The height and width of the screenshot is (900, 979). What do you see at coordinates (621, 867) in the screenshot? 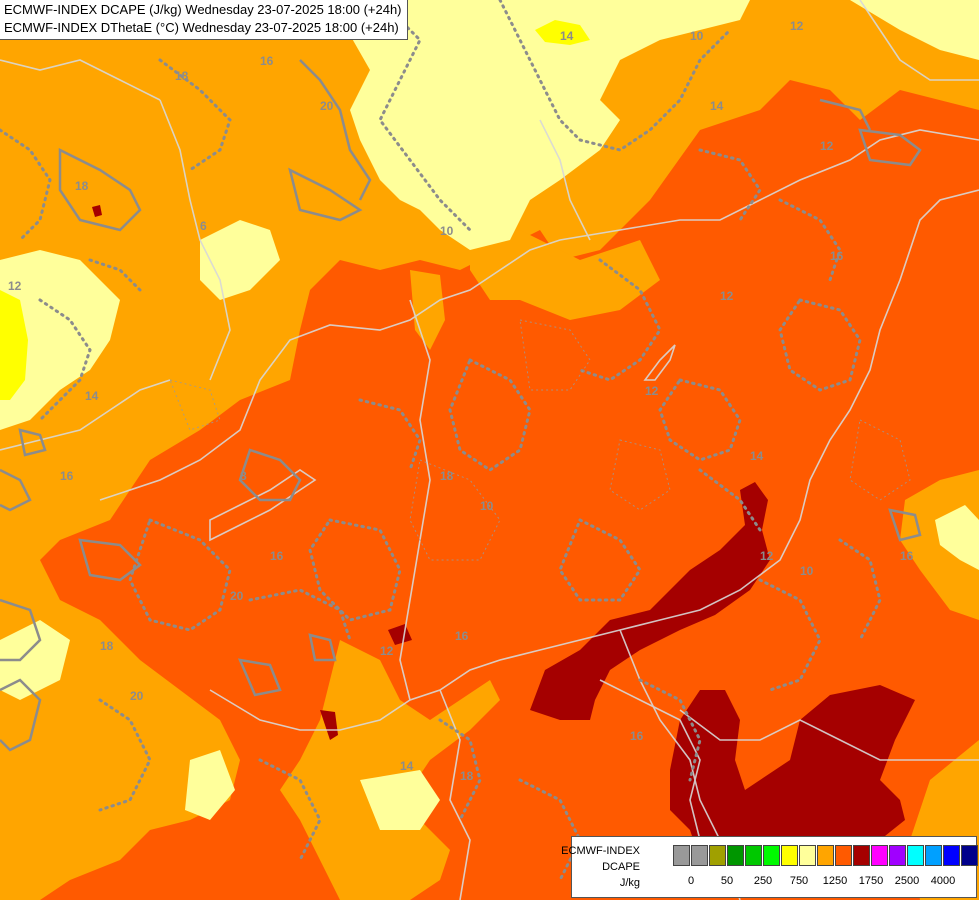
I see `legend-variable: DCAPE` at bounding box center [621, 867].